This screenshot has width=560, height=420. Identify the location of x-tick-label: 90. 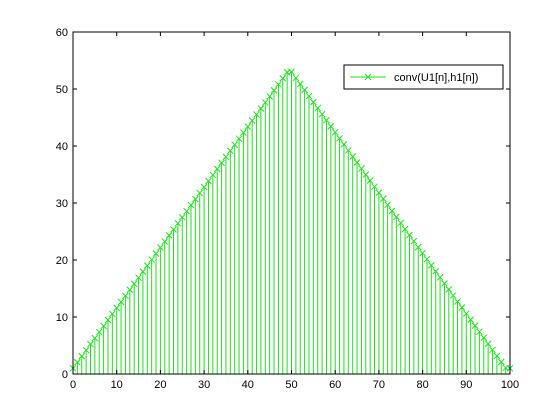
(466, 385).